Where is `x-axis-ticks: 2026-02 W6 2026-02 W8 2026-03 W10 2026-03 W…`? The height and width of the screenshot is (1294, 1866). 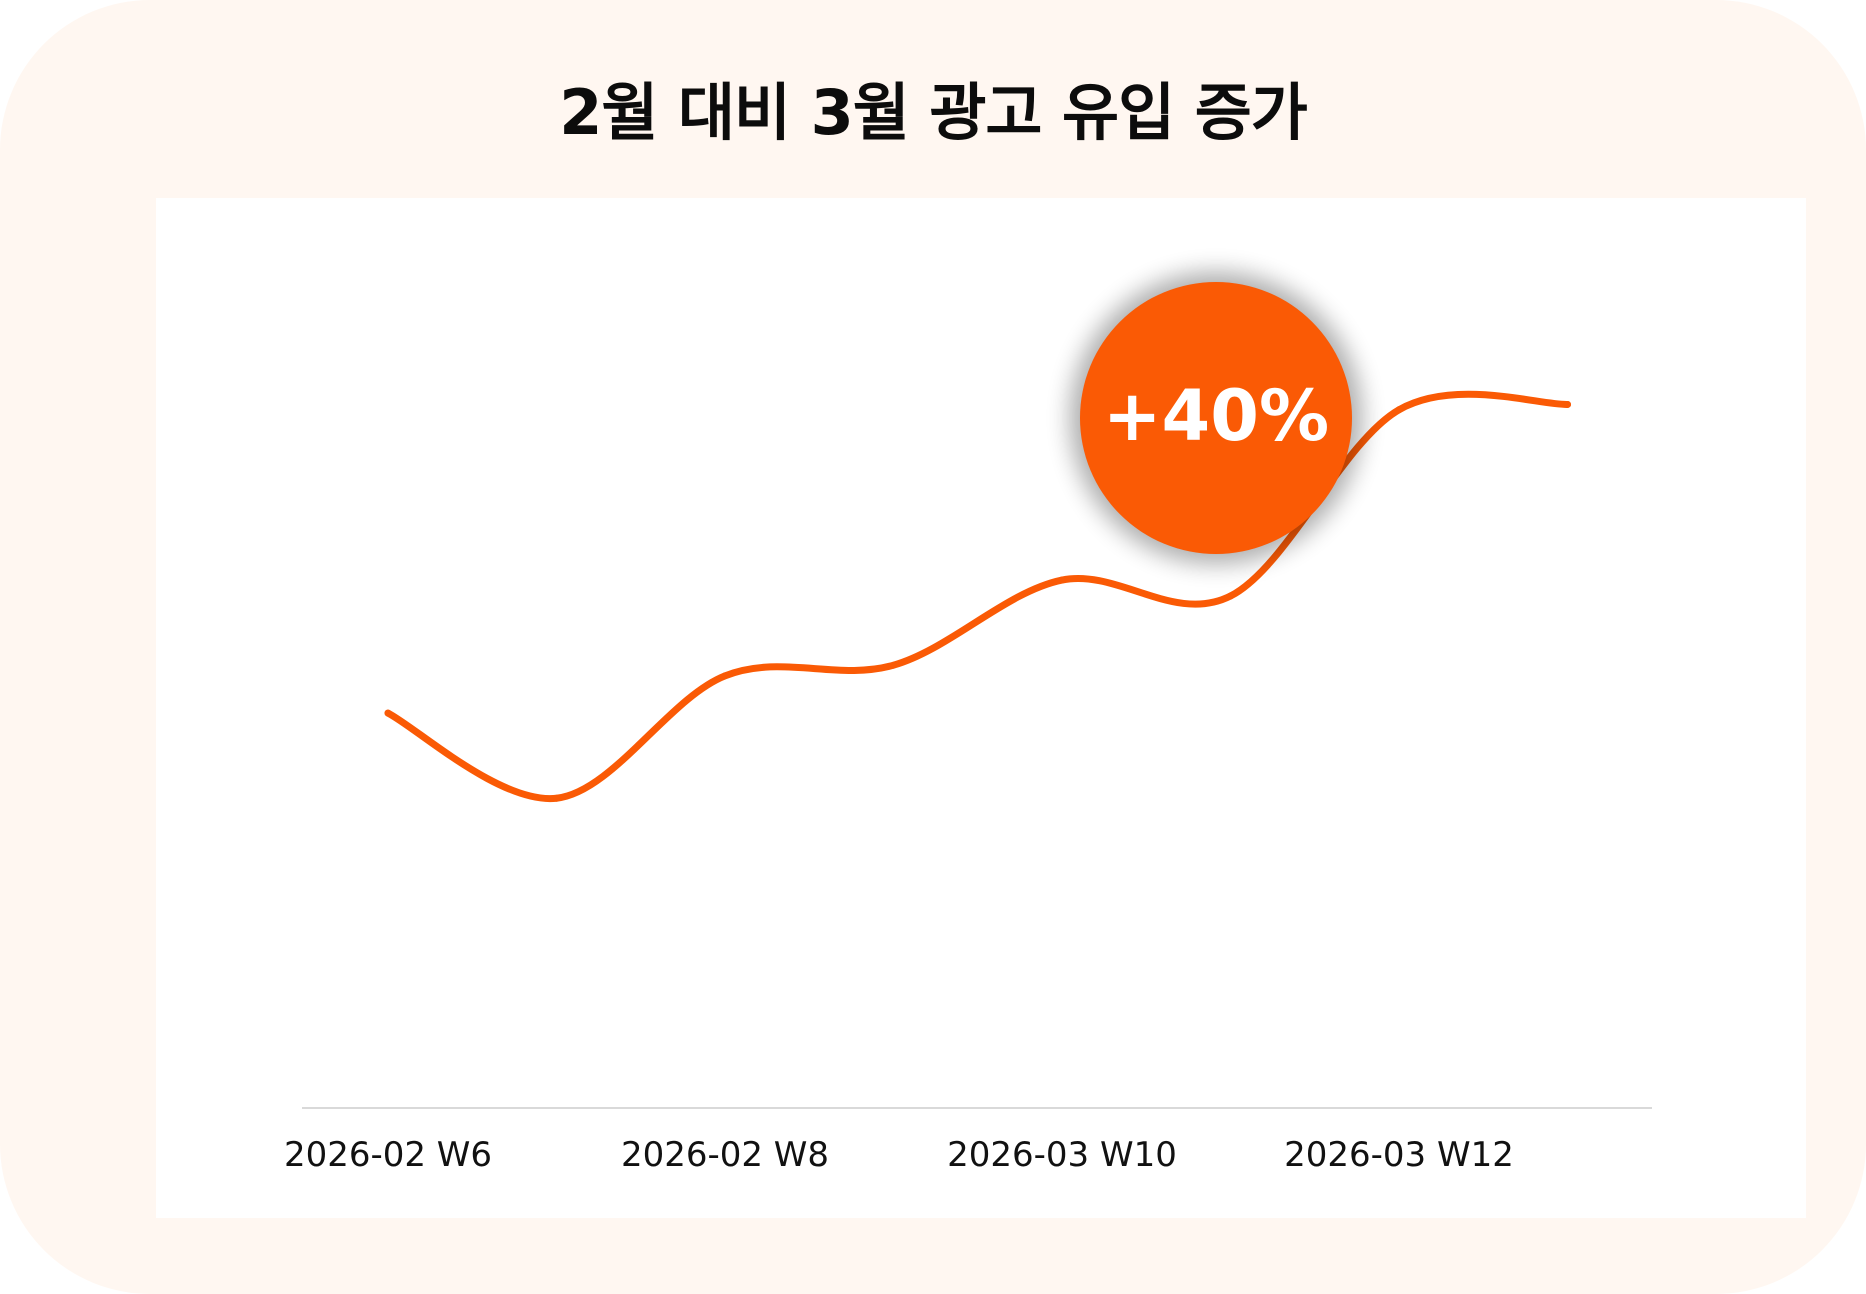 x-axis-ticks: 2026-02 W6 2026-02 W8 2026-03 W10 2026-03 W… is located at coordinates (899, 1155).